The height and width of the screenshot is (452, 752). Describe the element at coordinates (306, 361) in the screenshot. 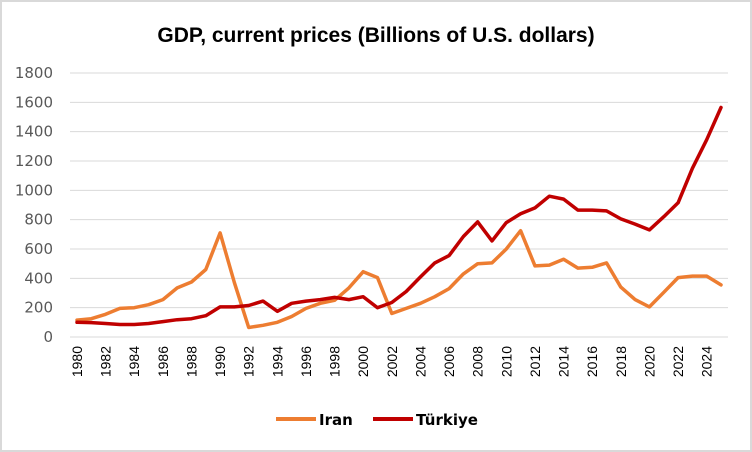

I see `x-tick-label: 1996` at that location.